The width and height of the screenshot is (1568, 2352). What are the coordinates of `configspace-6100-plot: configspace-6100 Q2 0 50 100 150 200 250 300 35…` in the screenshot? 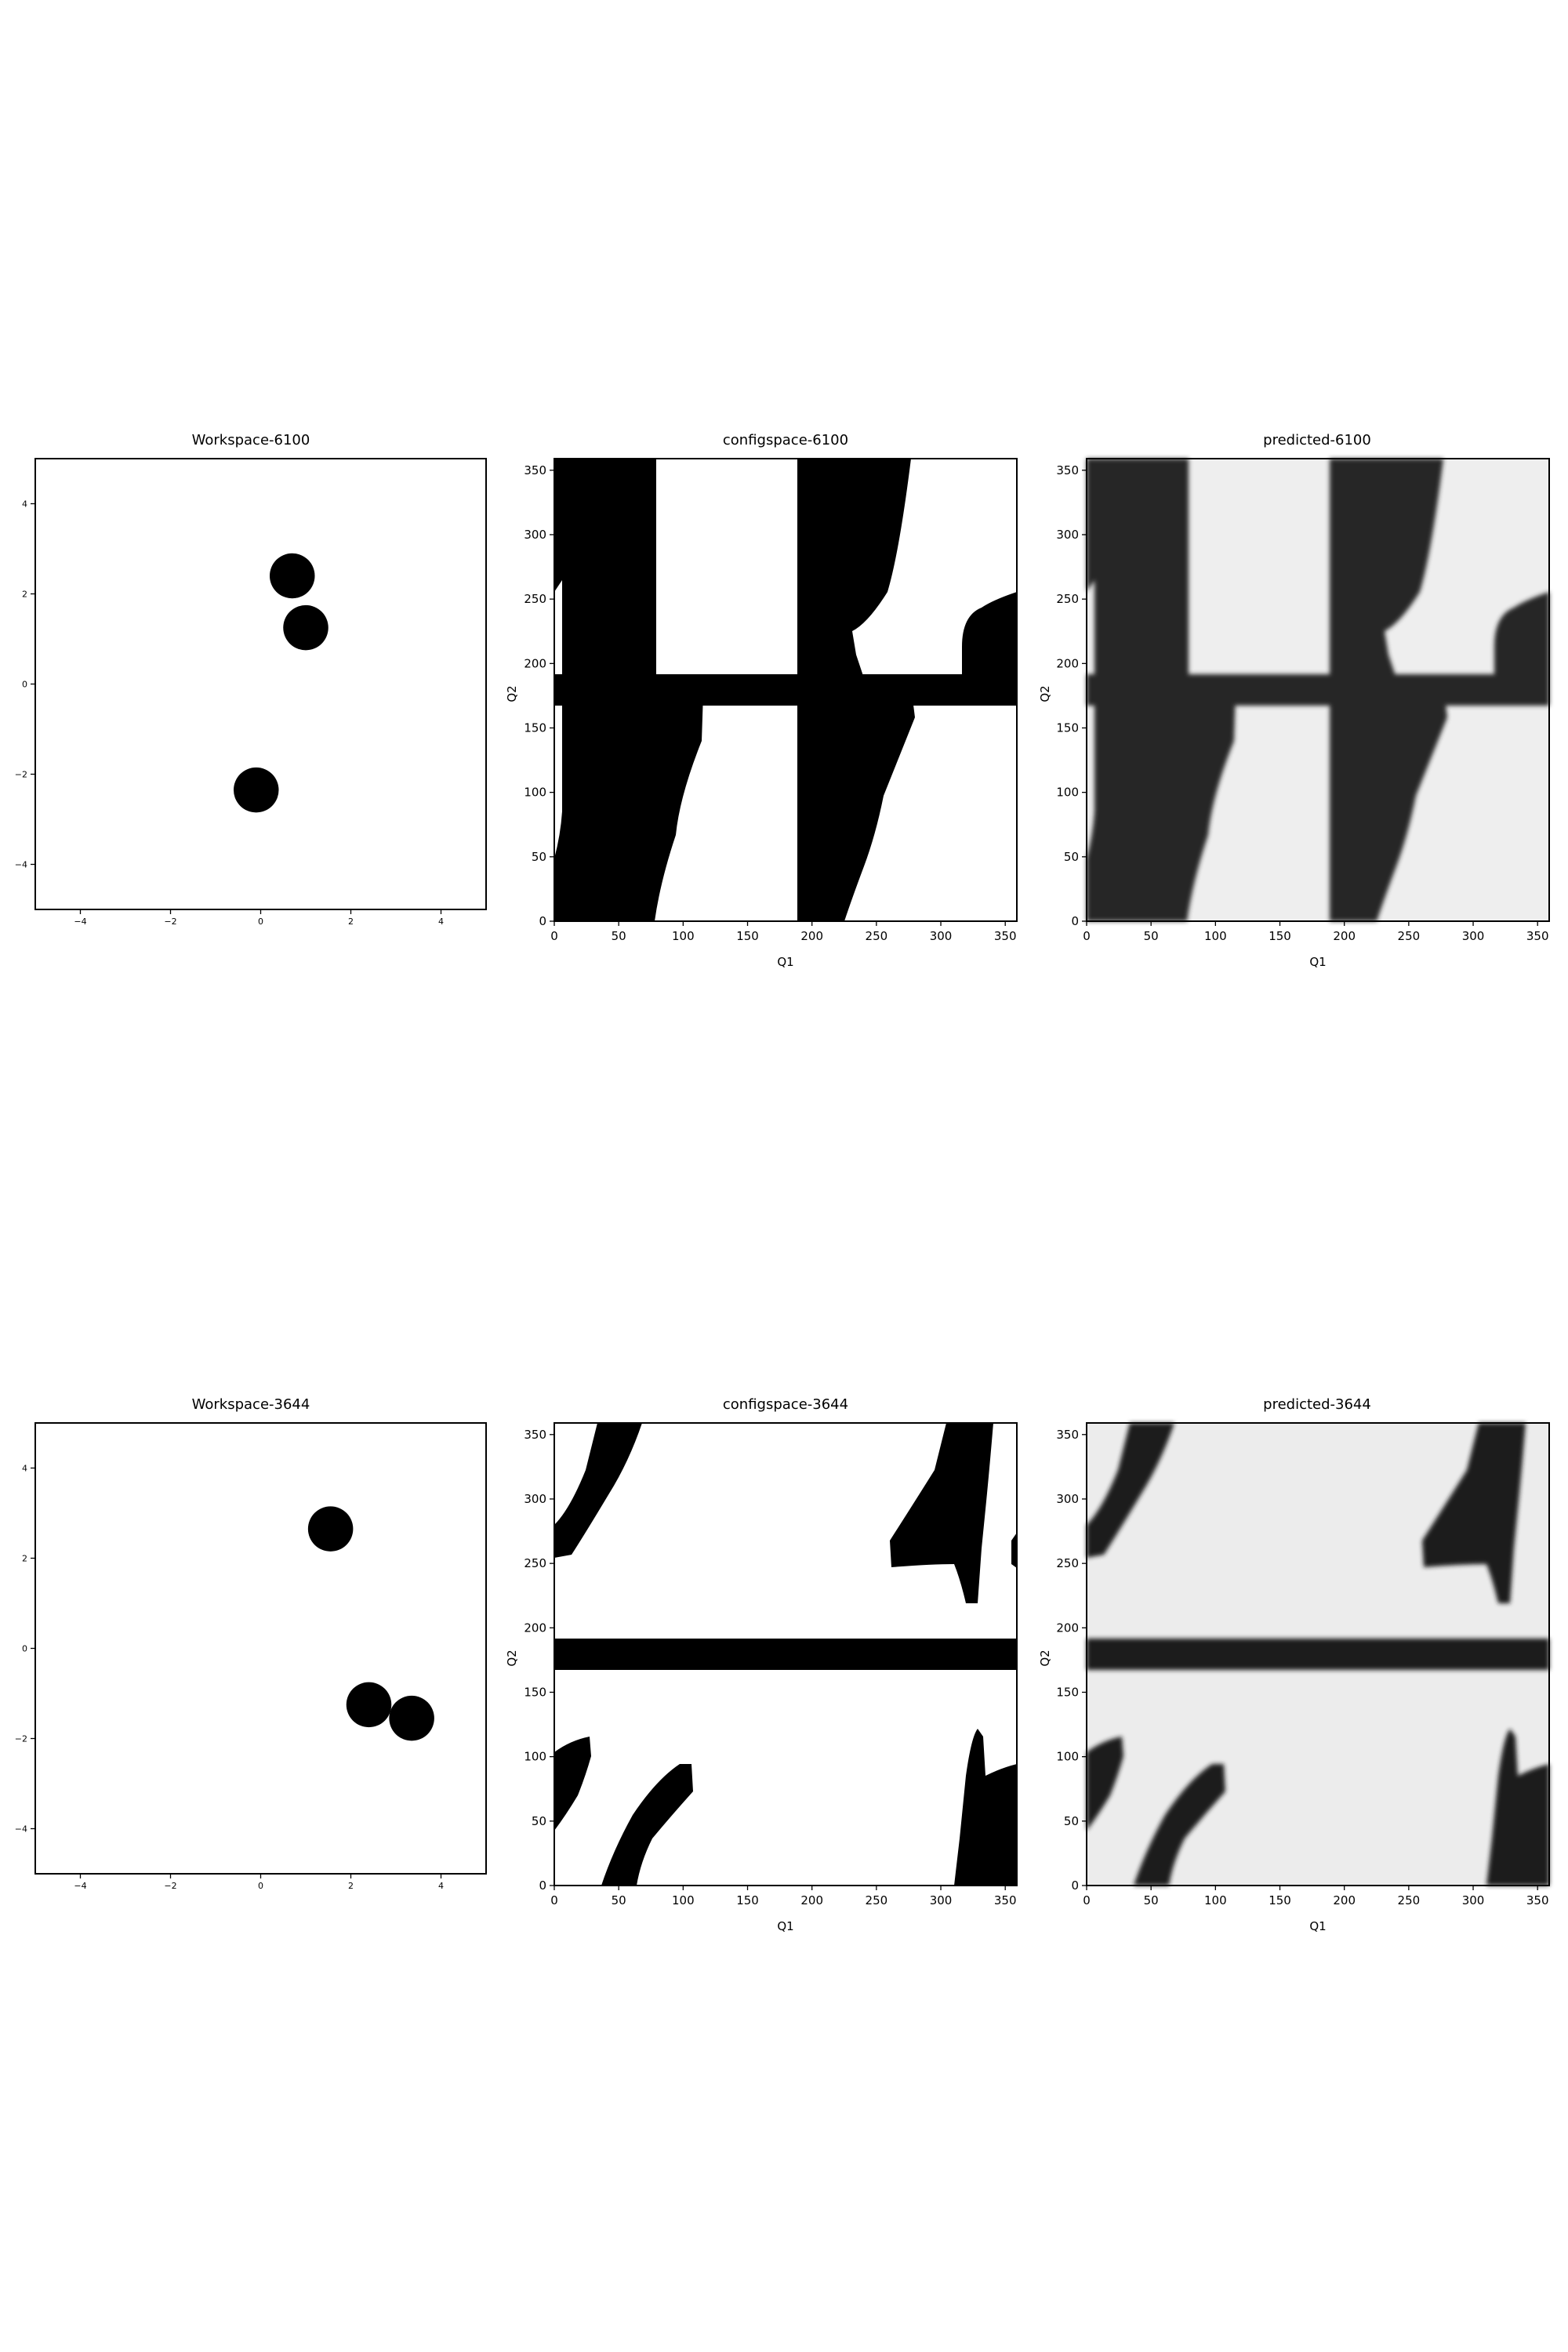 It's located at (768, 701).